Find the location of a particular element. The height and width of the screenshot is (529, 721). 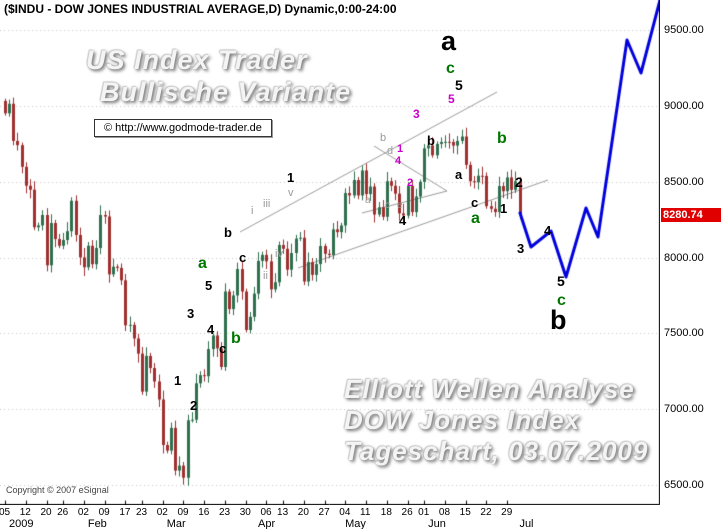

month-label: Apr is located at coordinates (267, 523).